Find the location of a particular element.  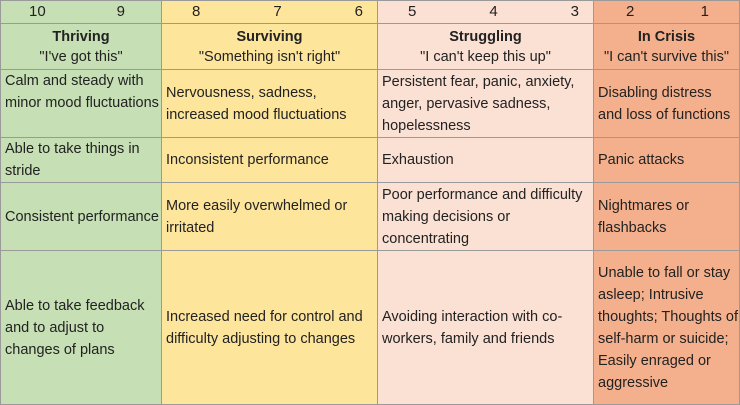

column-header-thriving: Thriving "I've got this" is located at coordinates (81, 46).